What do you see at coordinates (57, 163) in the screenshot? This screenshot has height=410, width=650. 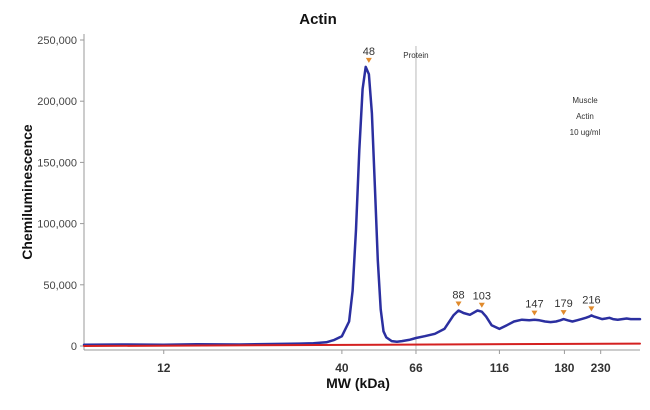 I see `y-tick-label: 150,000` at bounding box center [57, 163].